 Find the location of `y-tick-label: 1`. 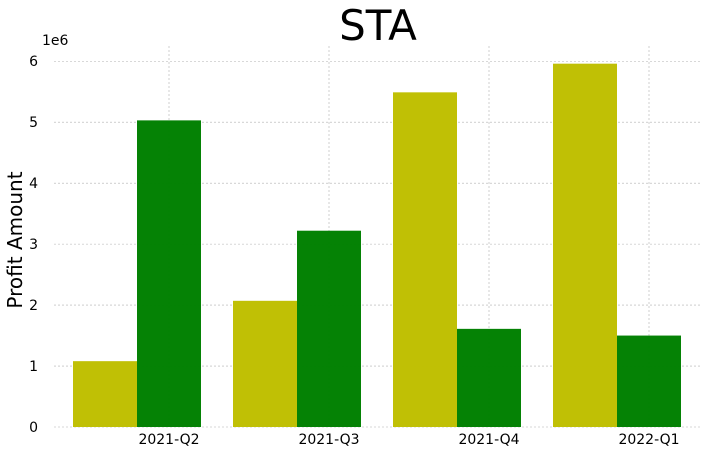

y-tick-label: 1 is located at coordinates (33, 367).